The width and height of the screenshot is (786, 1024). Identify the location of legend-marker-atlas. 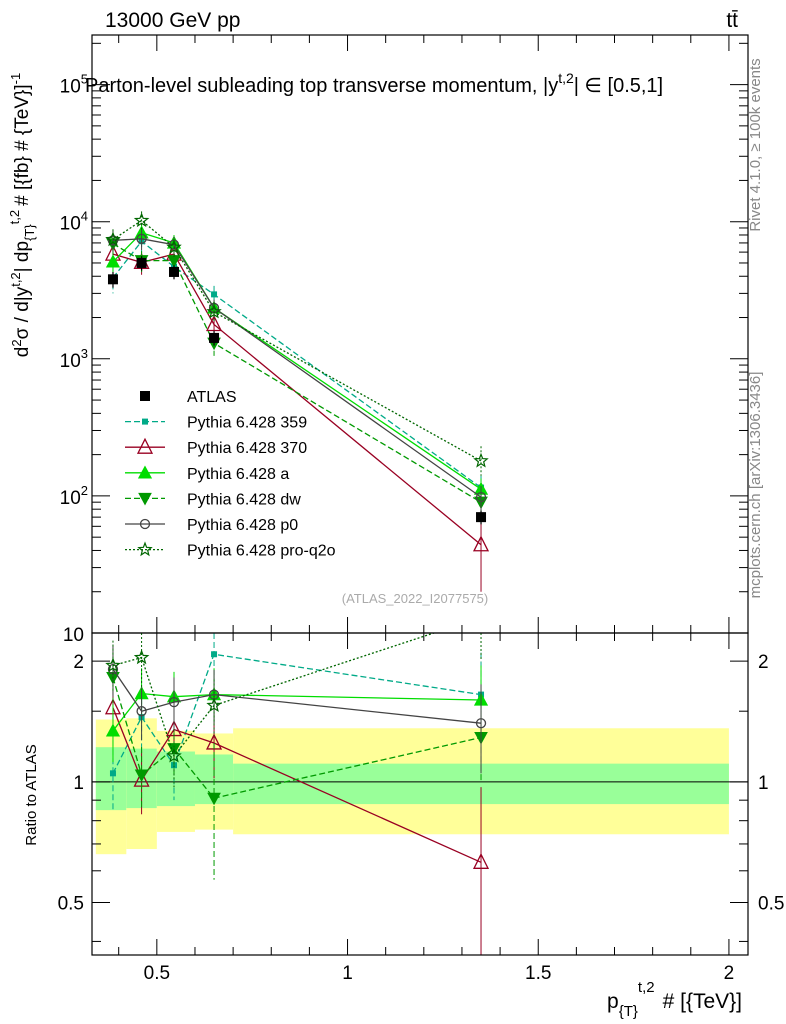
(145, 396).